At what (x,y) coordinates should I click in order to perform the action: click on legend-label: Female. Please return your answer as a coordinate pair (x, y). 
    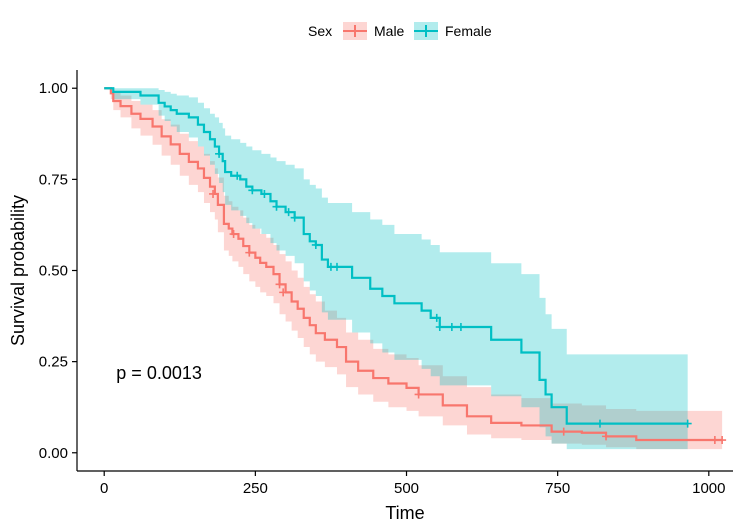
    Looking at the image, I should click on (468, 31).